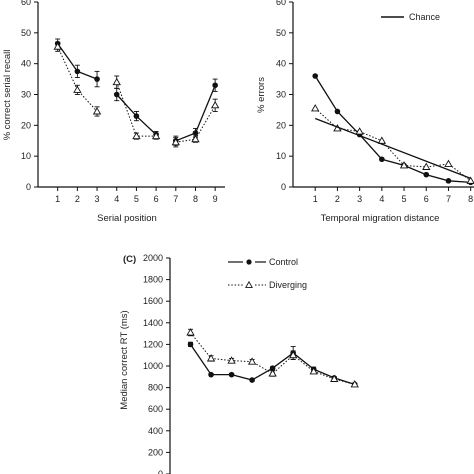 The height and width of the screenshot is (474, 474). I want to click on panel-b-x-axis-label: Temporal migration distance, so click(380, 218).